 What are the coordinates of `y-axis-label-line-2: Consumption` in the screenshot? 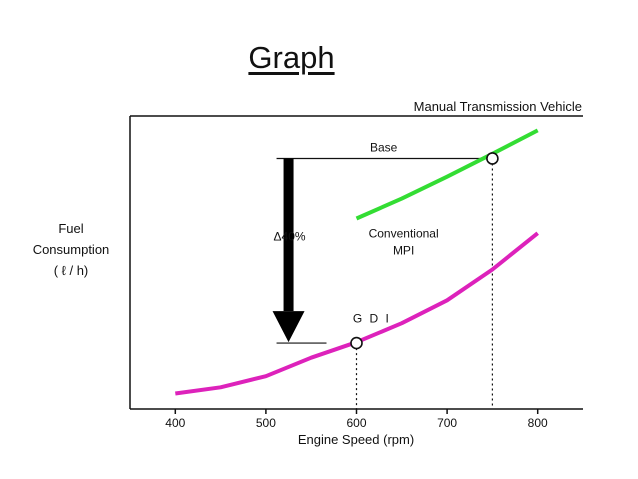 It's located at (71, 249).